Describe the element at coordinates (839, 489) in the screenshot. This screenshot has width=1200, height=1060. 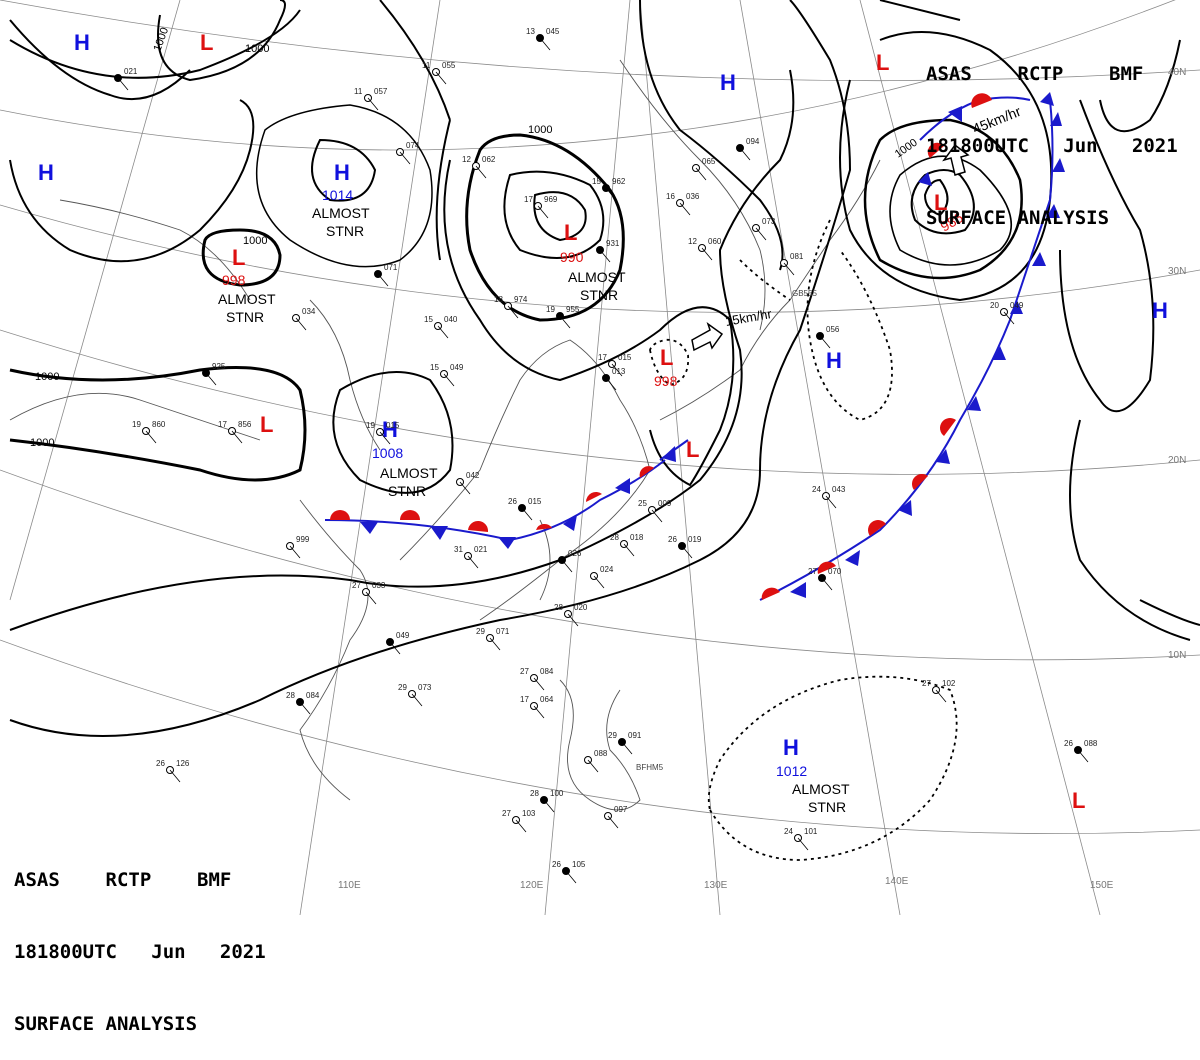
I see `station-pressure: 043` at that location.